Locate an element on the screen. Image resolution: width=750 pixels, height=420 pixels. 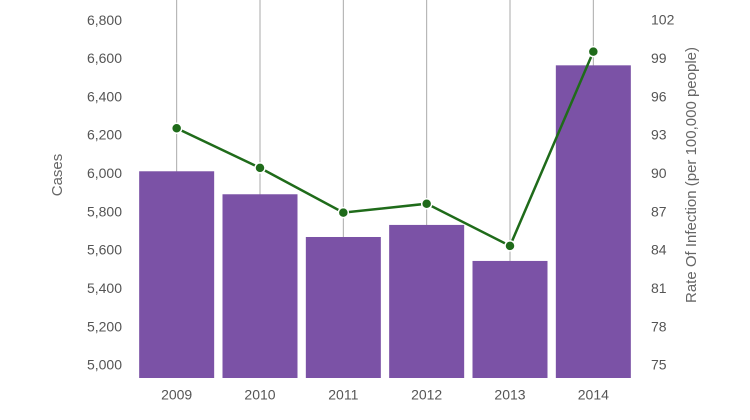
y2-axis-title: Rate Of Infection (per 100,000 people) is located at coordinates (691, 175).